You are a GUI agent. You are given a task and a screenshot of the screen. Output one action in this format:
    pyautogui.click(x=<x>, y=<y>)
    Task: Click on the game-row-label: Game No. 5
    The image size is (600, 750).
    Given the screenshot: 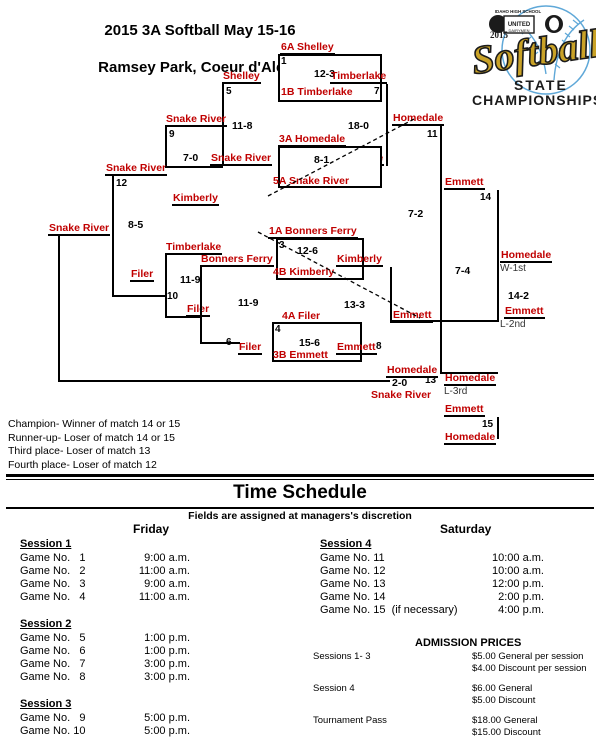 What is the action you would take?
    pyautogui.click(x=53, y=638)
    